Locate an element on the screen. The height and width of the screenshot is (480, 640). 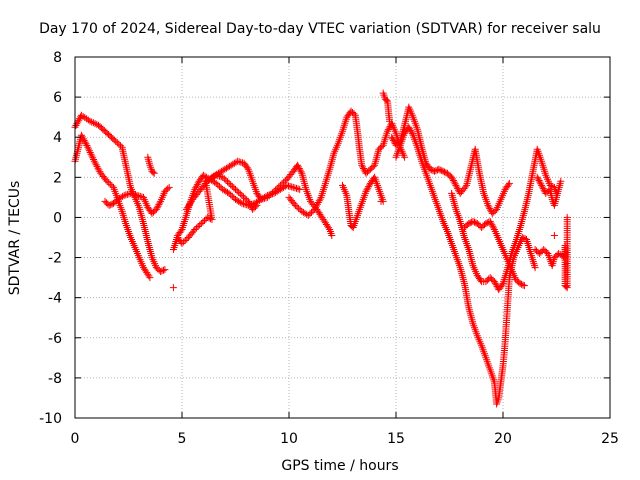
x-tick-label: 10 is located at coordinates (289, 439).